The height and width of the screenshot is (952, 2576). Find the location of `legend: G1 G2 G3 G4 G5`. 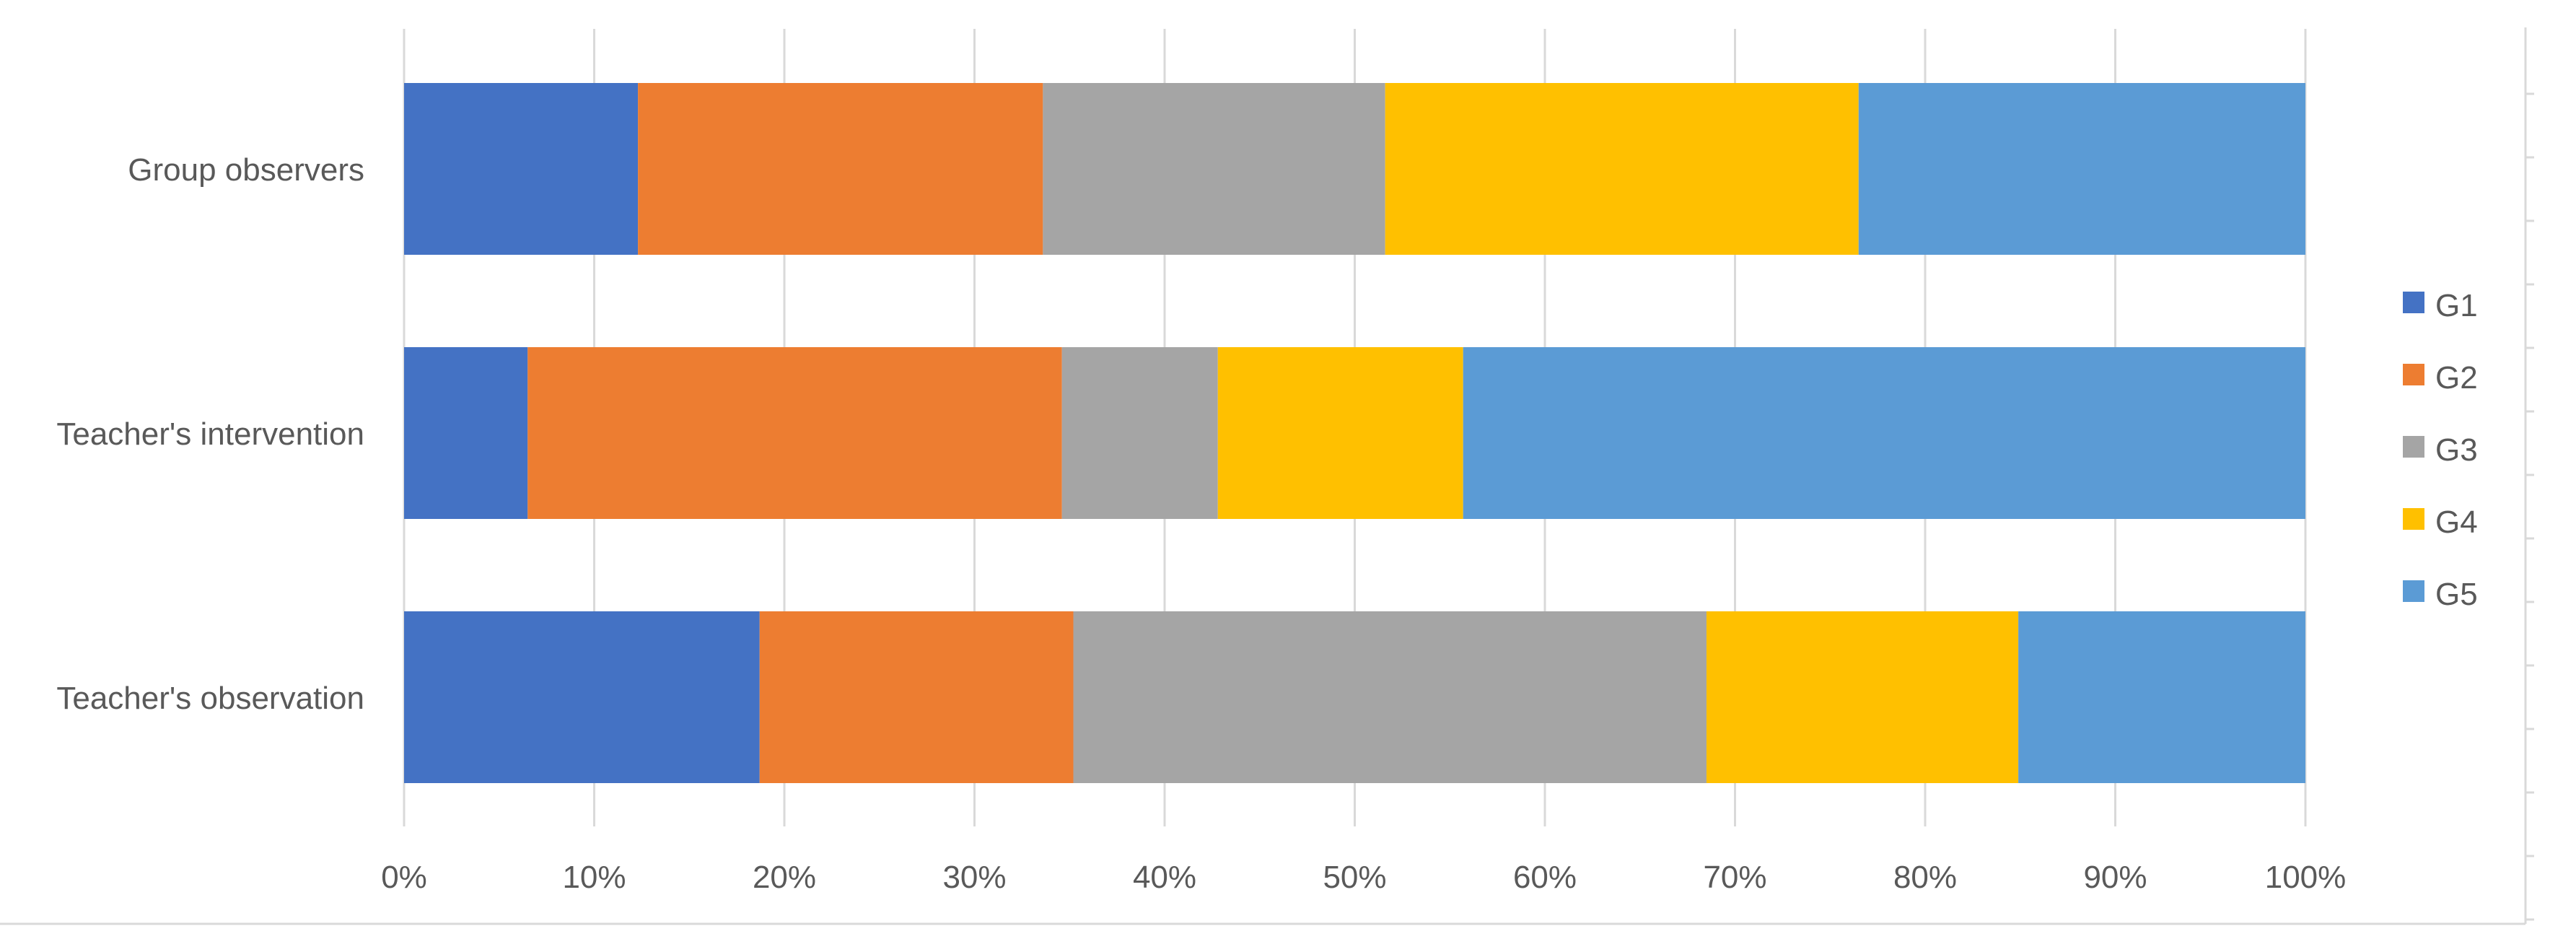

legend: G1 G2 G3 G4 G5 is located at coordinates (2440, 450).